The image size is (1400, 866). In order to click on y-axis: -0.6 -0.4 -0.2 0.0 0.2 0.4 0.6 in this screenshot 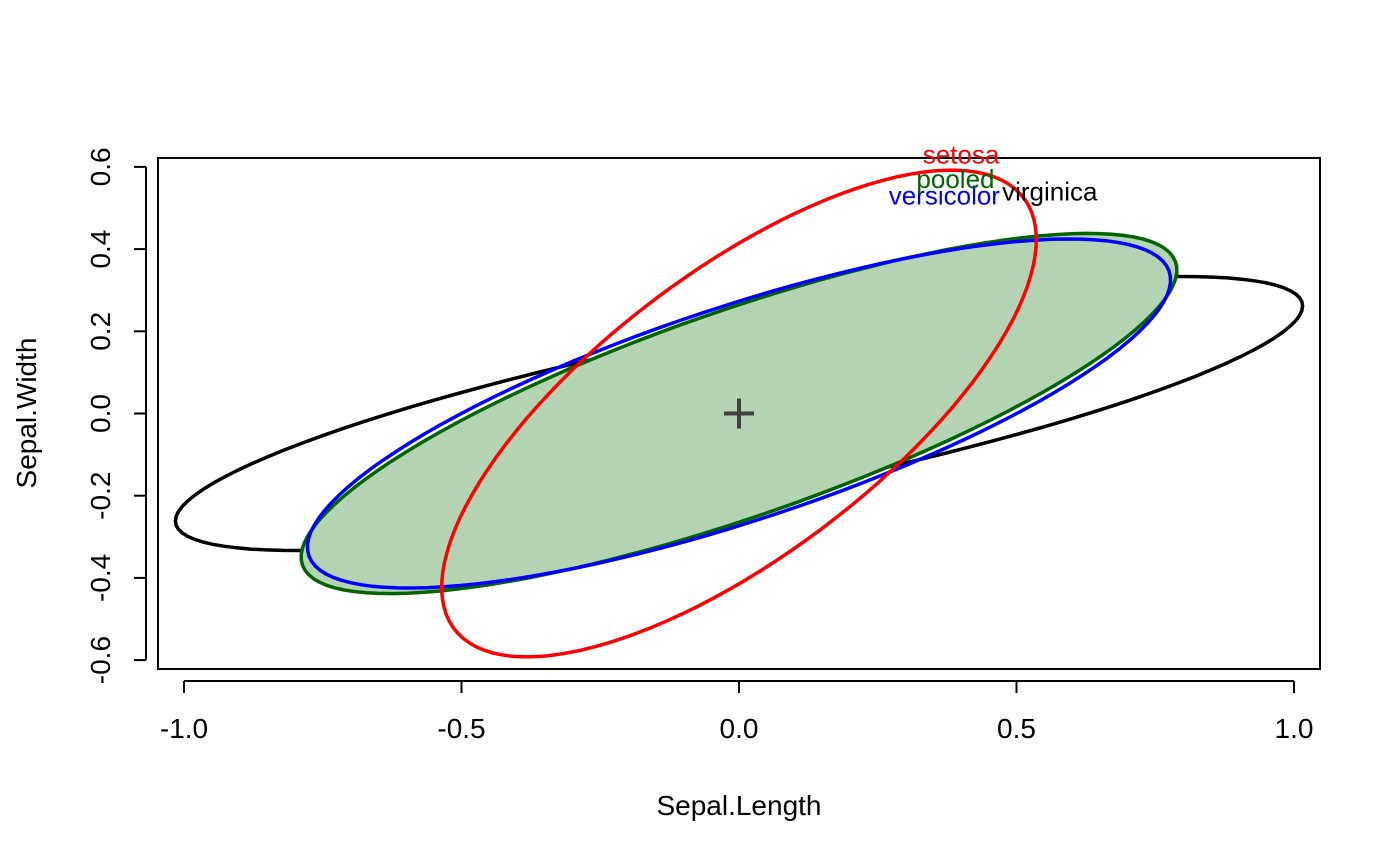, I will do `click(116, 415)`.